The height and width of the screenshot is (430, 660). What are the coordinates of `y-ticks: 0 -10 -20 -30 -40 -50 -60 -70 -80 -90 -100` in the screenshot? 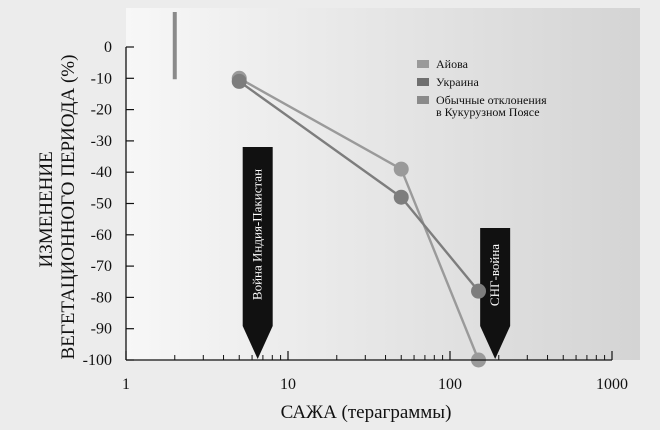 It's located at (108, 204).